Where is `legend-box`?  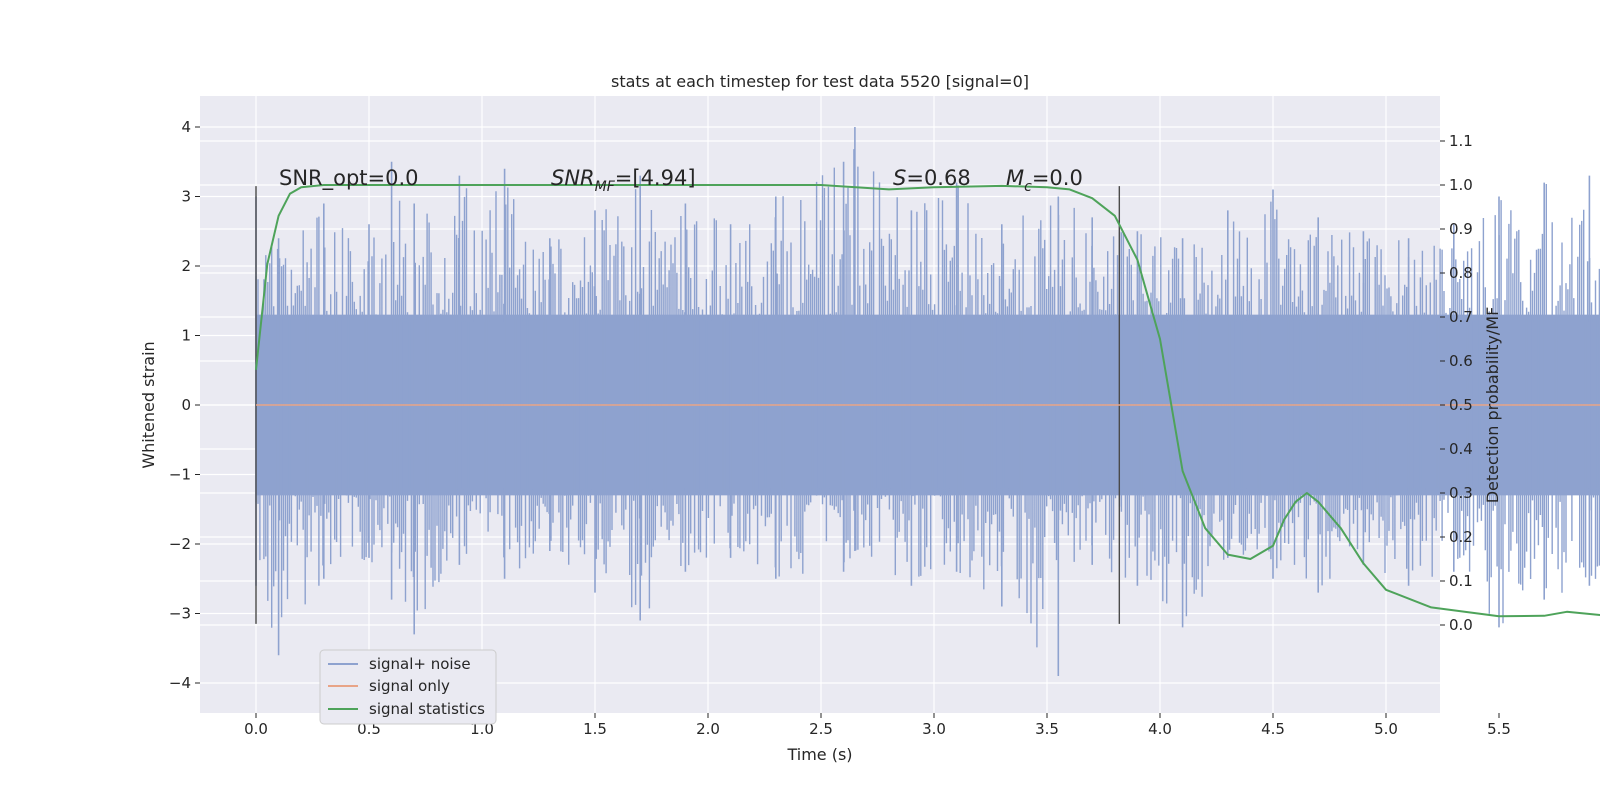
legend-box is located at coordinates (408, 687).